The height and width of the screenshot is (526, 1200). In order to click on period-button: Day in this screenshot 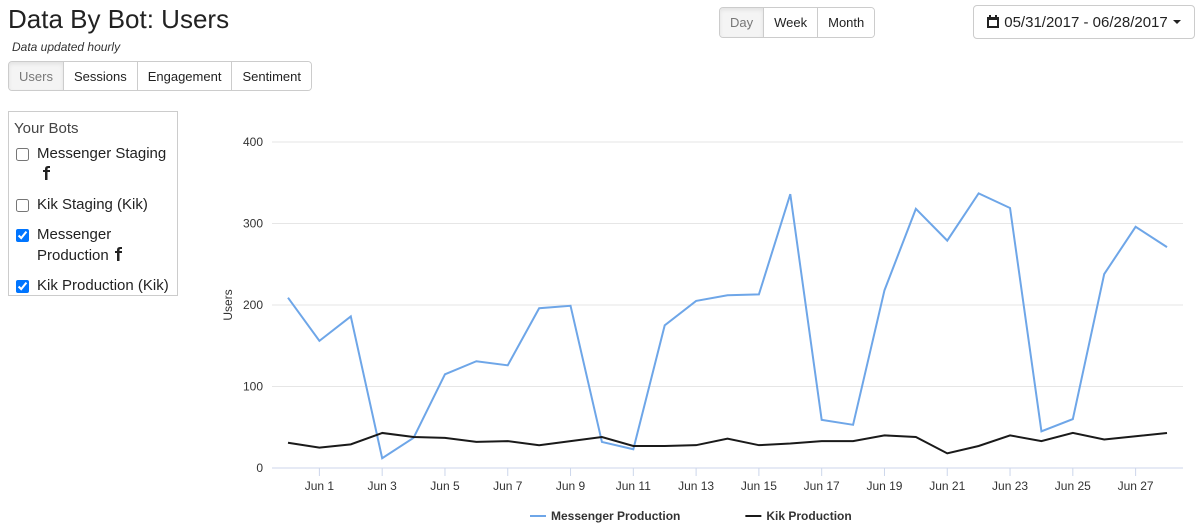, I will do `click(742, 22)`.